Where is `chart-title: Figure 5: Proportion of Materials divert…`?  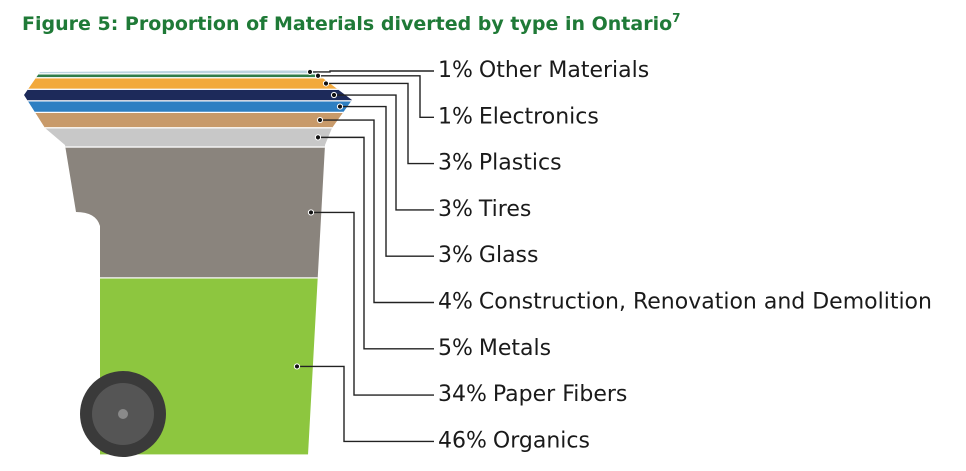 chart-title: Figure 5: Proportion of Materials divert… is located at coordinates (351, 23).